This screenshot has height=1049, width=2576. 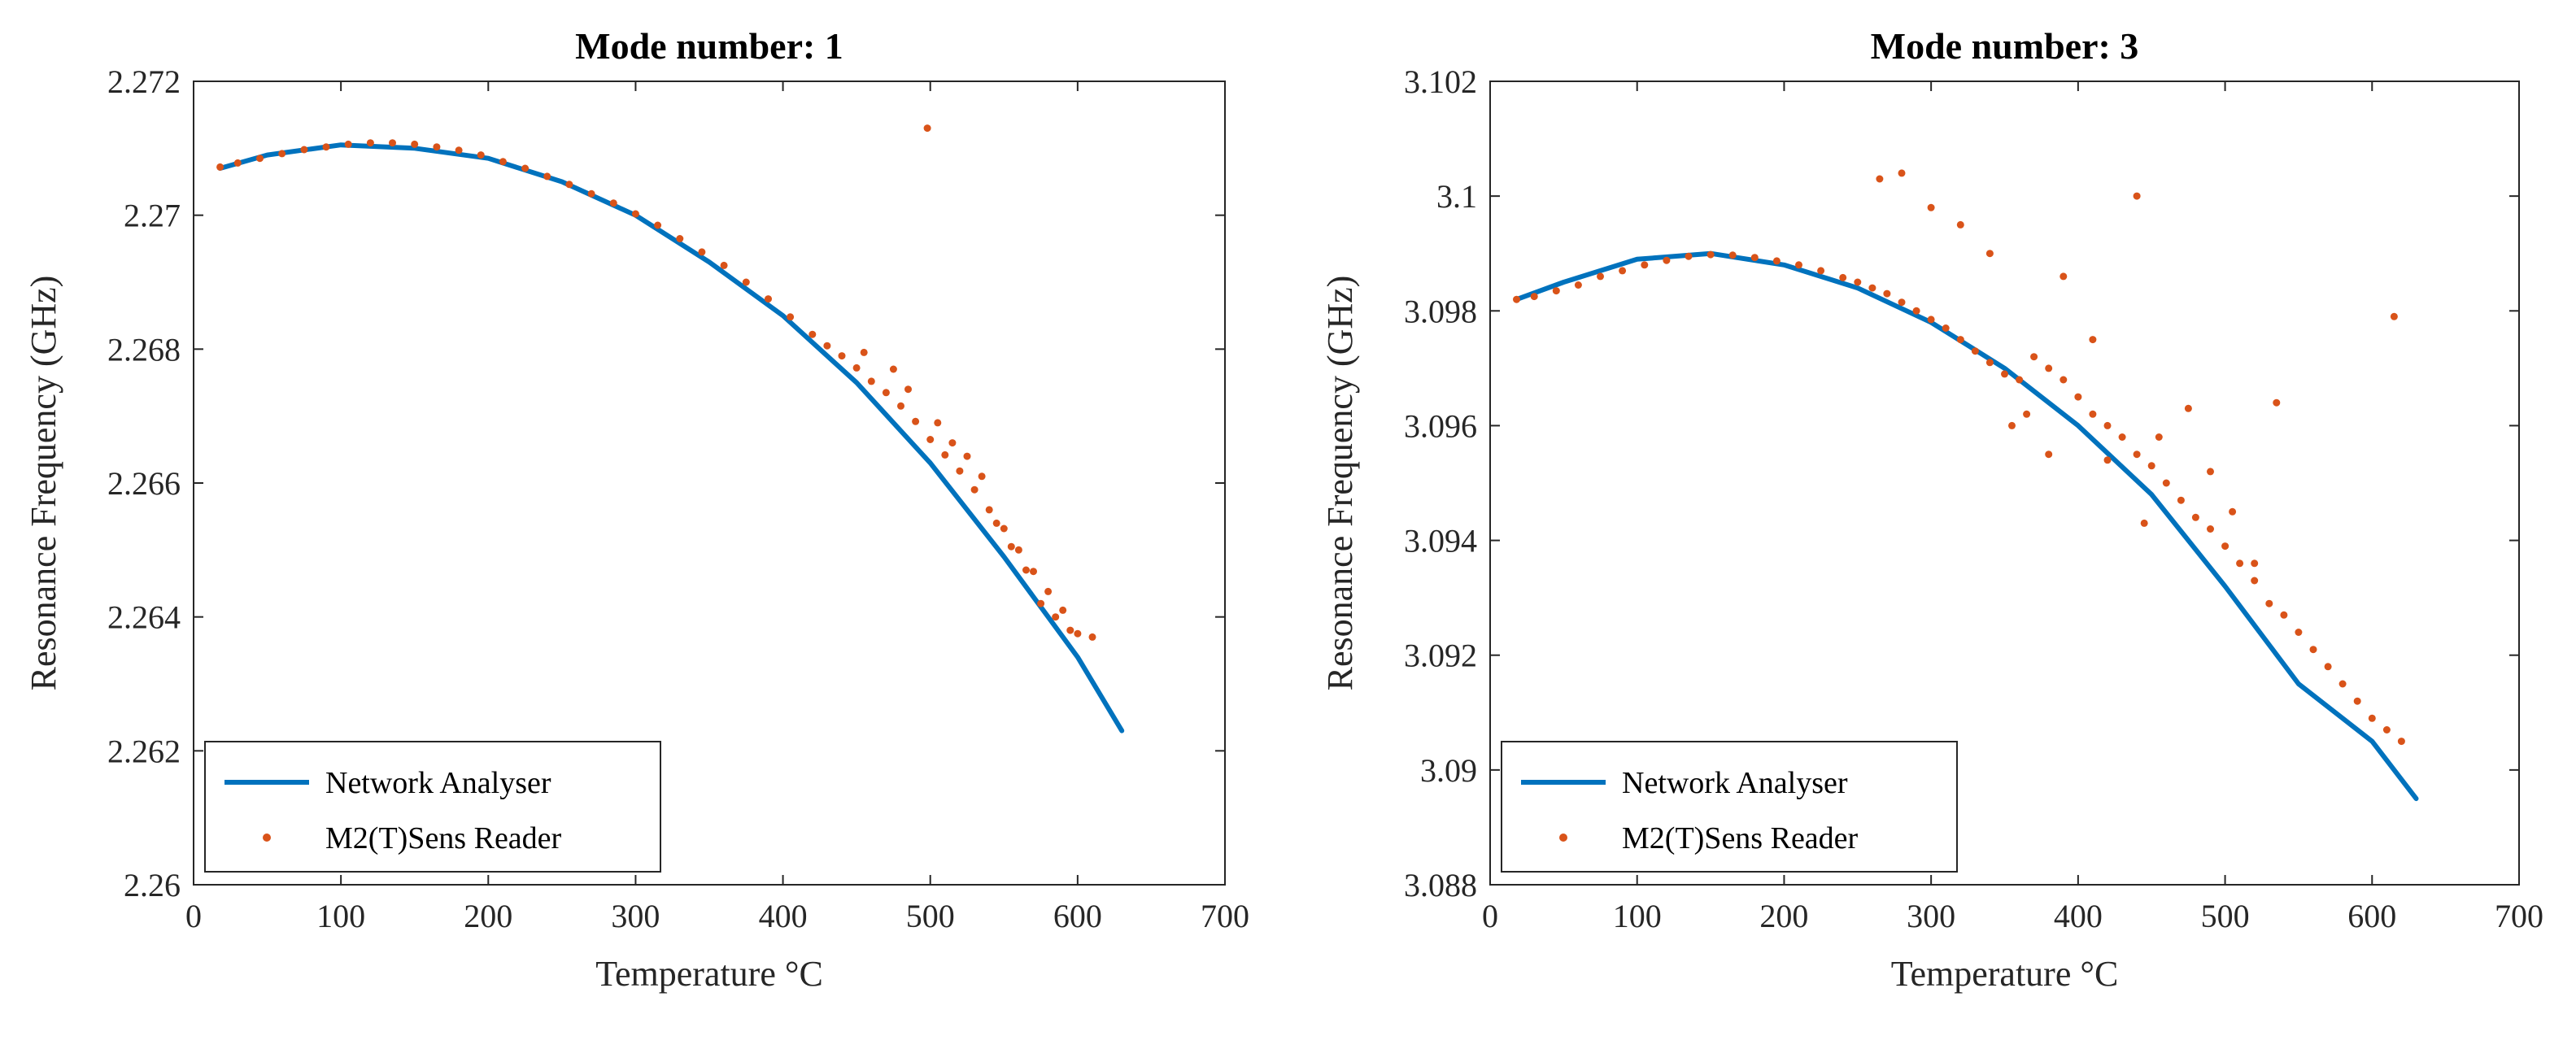 What do you see at coordinates (1563, 838) in the screenshot?
I see `legend-marker-swatch` at bounding box center [1563, 838].